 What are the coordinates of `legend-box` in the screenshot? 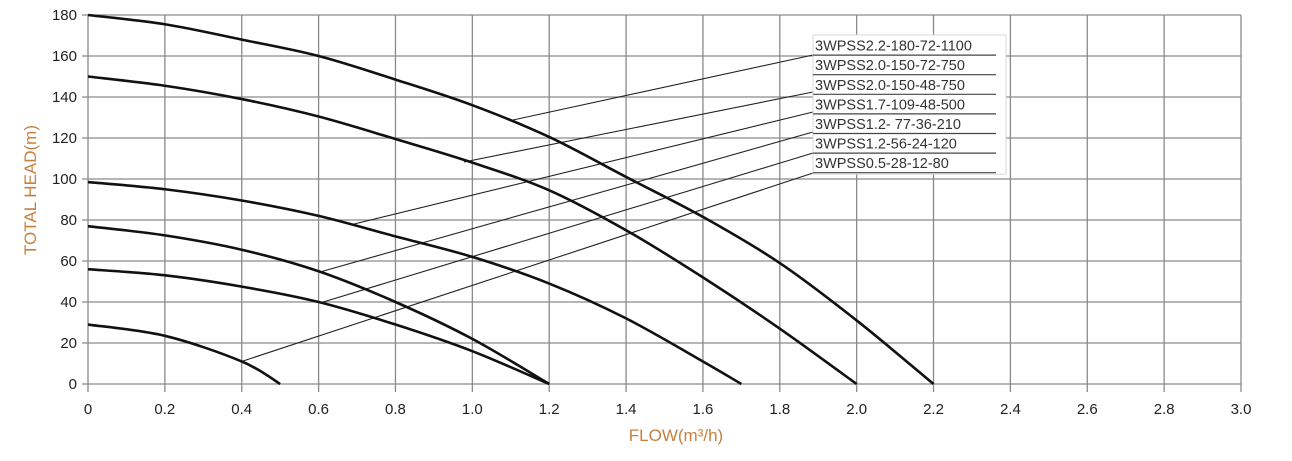 It's located at (909, 104).